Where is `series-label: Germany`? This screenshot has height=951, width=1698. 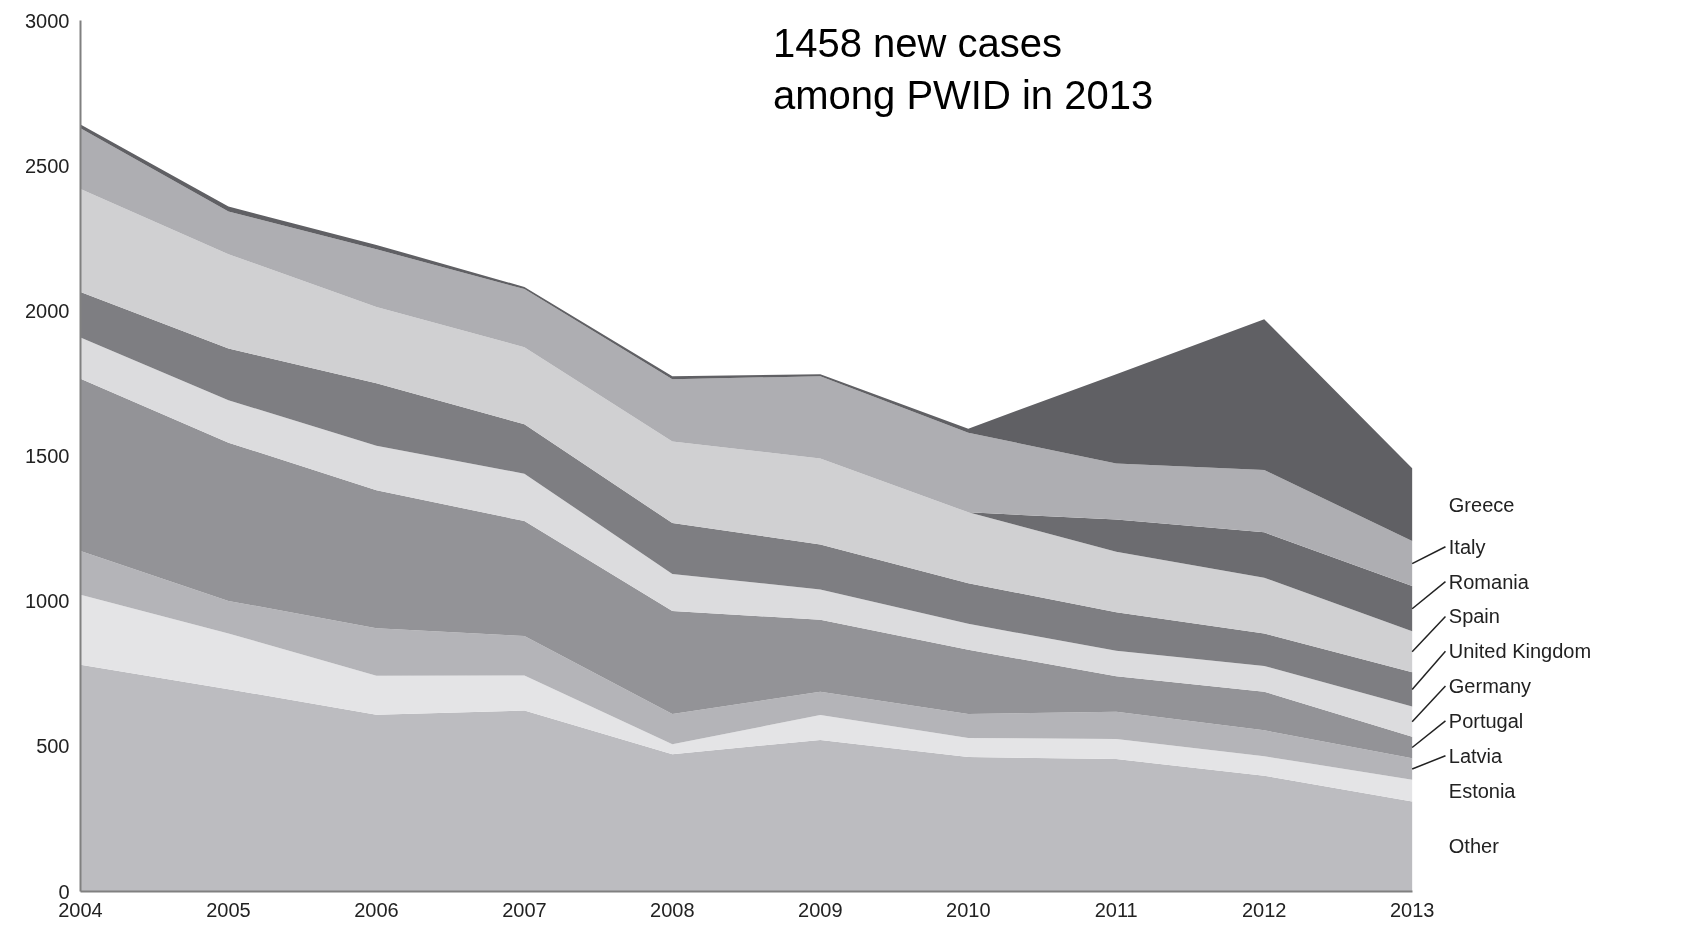
series-label: Germany is located at coordinates (1490, 686).